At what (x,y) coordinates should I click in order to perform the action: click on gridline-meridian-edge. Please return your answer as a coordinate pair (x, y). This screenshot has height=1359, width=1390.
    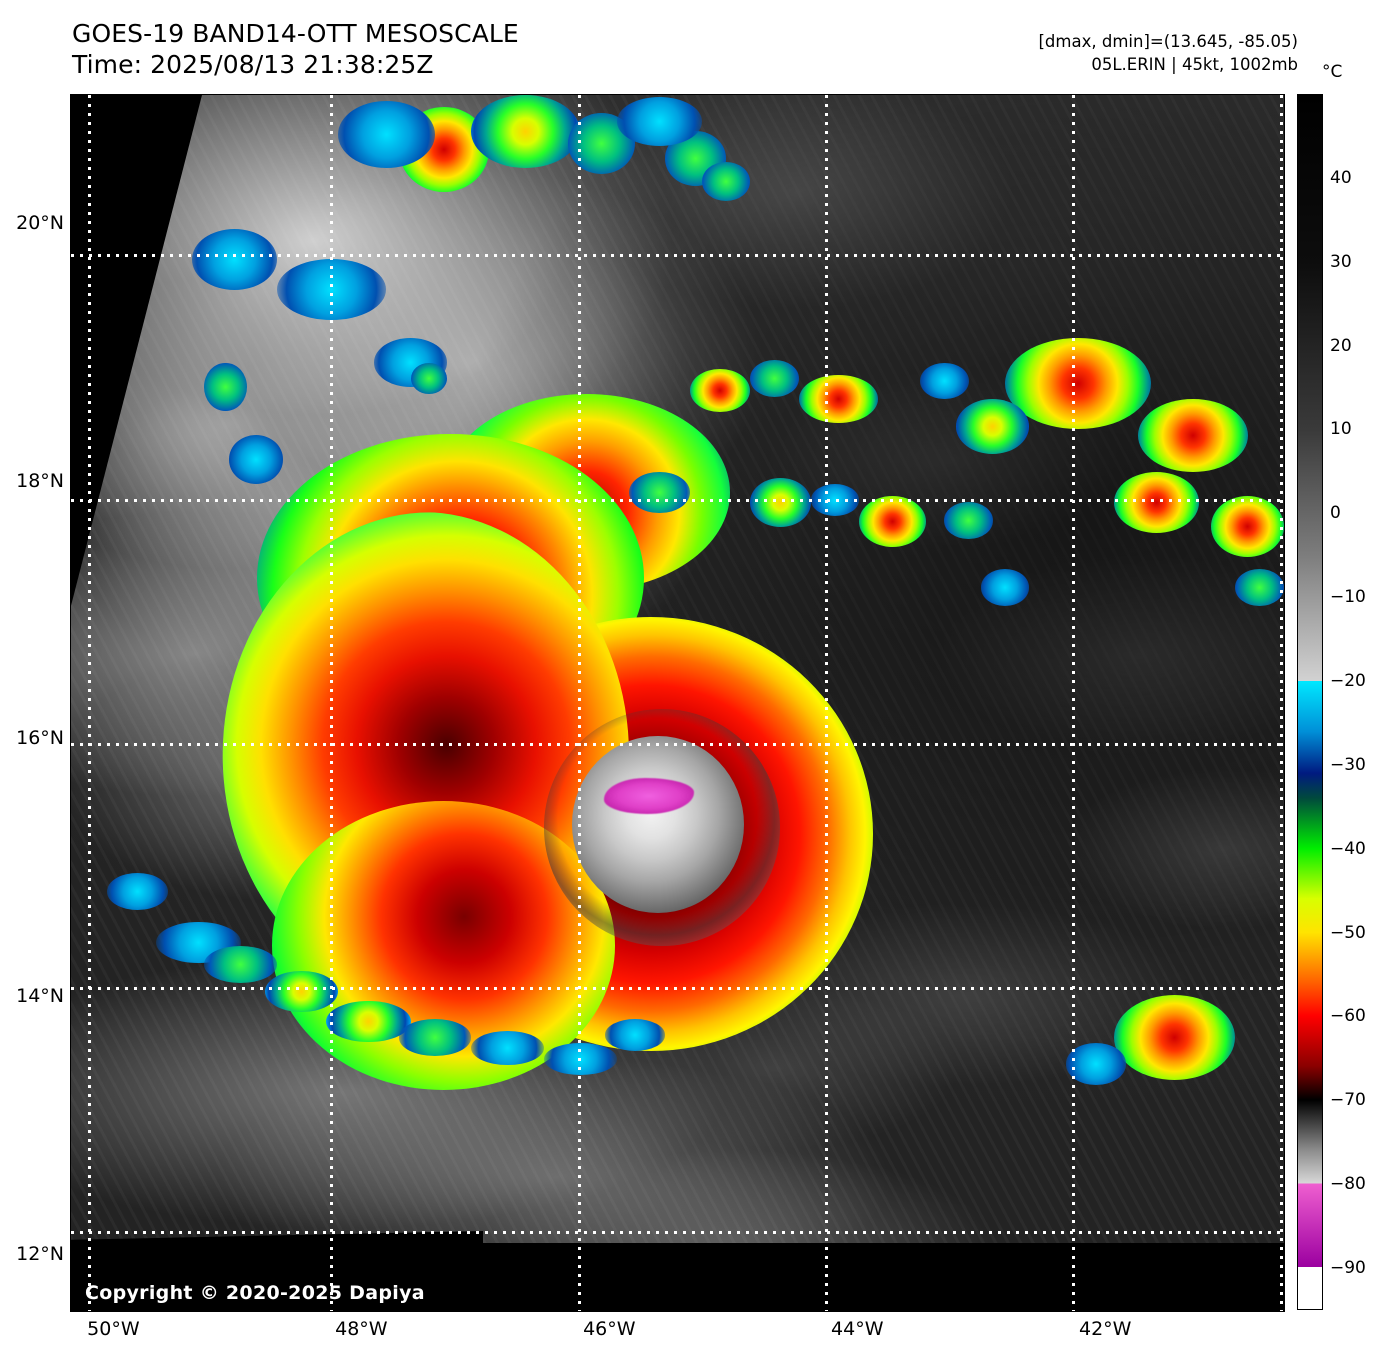
    Looking at the image, I should click on (1281, 703).